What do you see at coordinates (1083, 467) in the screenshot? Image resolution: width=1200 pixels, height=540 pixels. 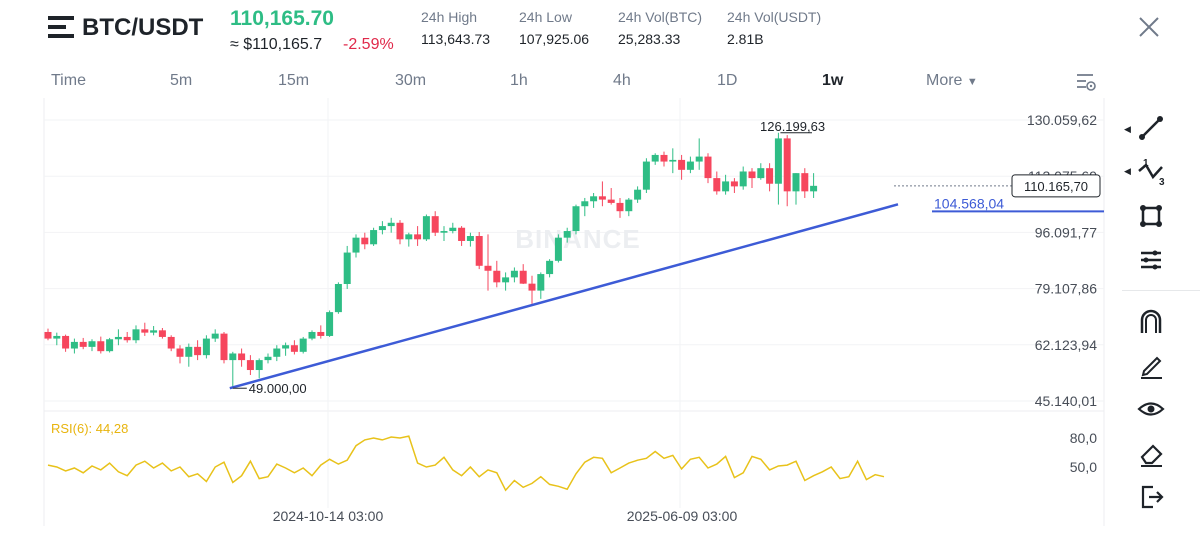 I see `rsi-tick-label: 50,0` at bounding box center [1083, 467].